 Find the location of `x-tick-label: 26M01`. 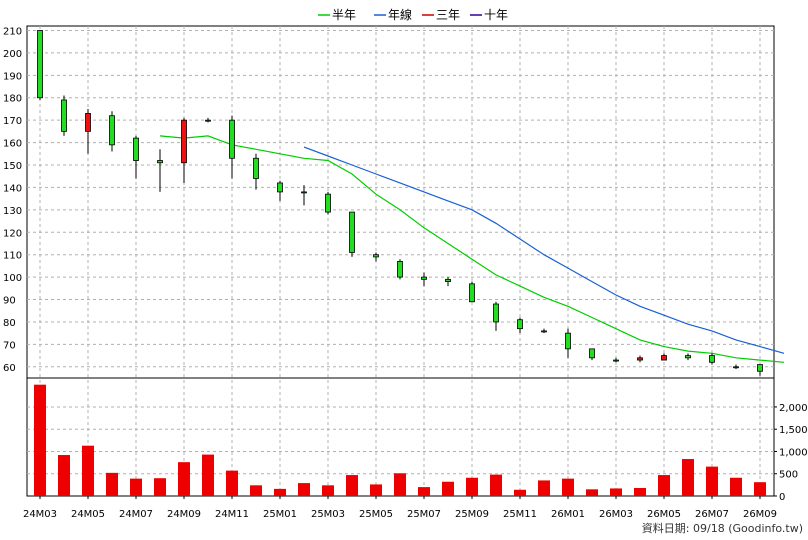

x-tick-label: 26M01 is located at coordinates (568, 514).